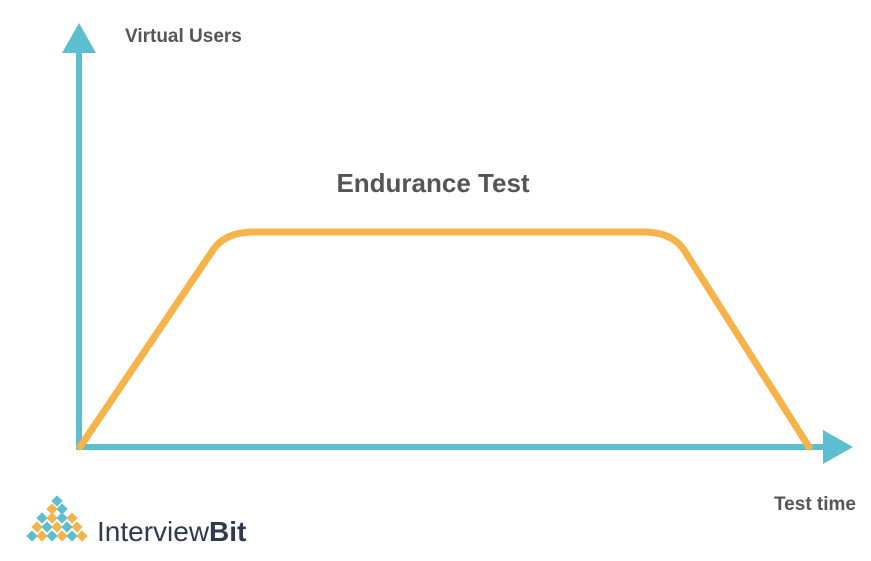  I want to click on diagram-title: Endurance Test, so click(432, 183).